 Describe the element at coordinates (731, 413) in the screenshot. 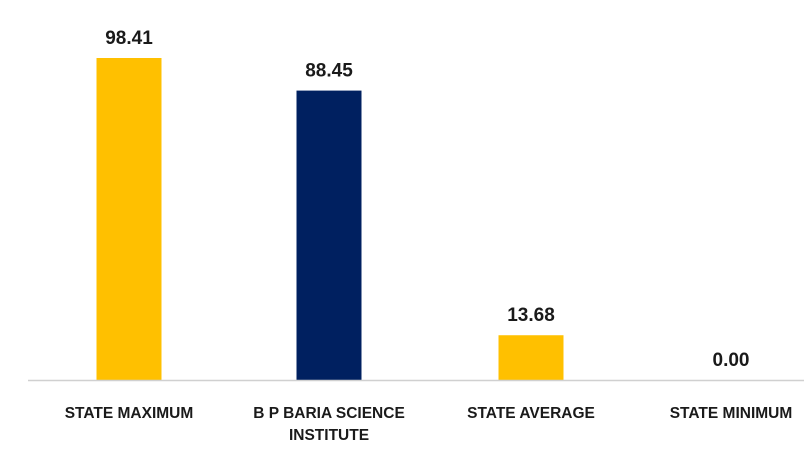

I see `category-label-4: STATE MINIMUM` at that location.